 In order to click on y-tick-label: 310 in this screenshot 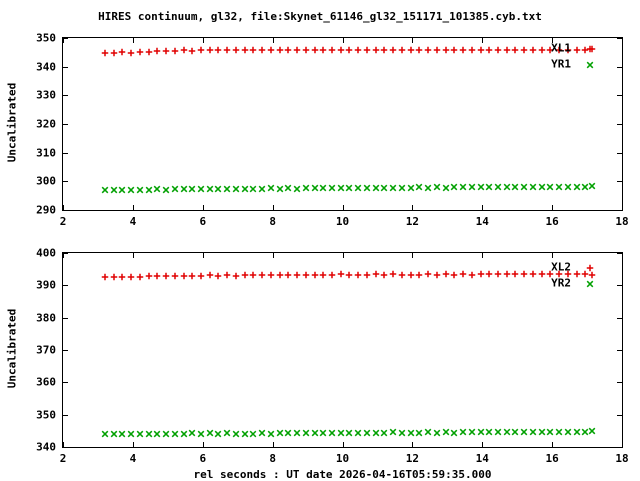, I will do `click(46, 153)`.